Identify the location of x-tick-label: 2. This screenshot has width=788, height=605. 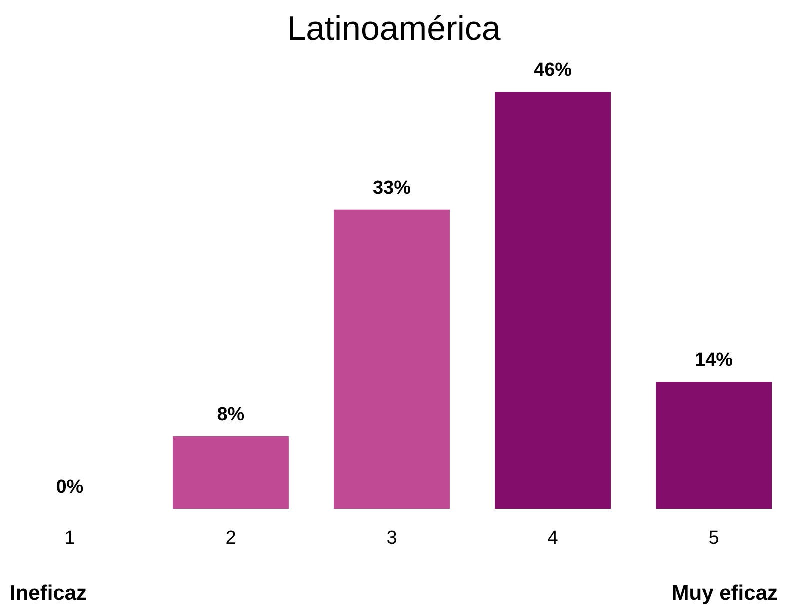
(231, 538).